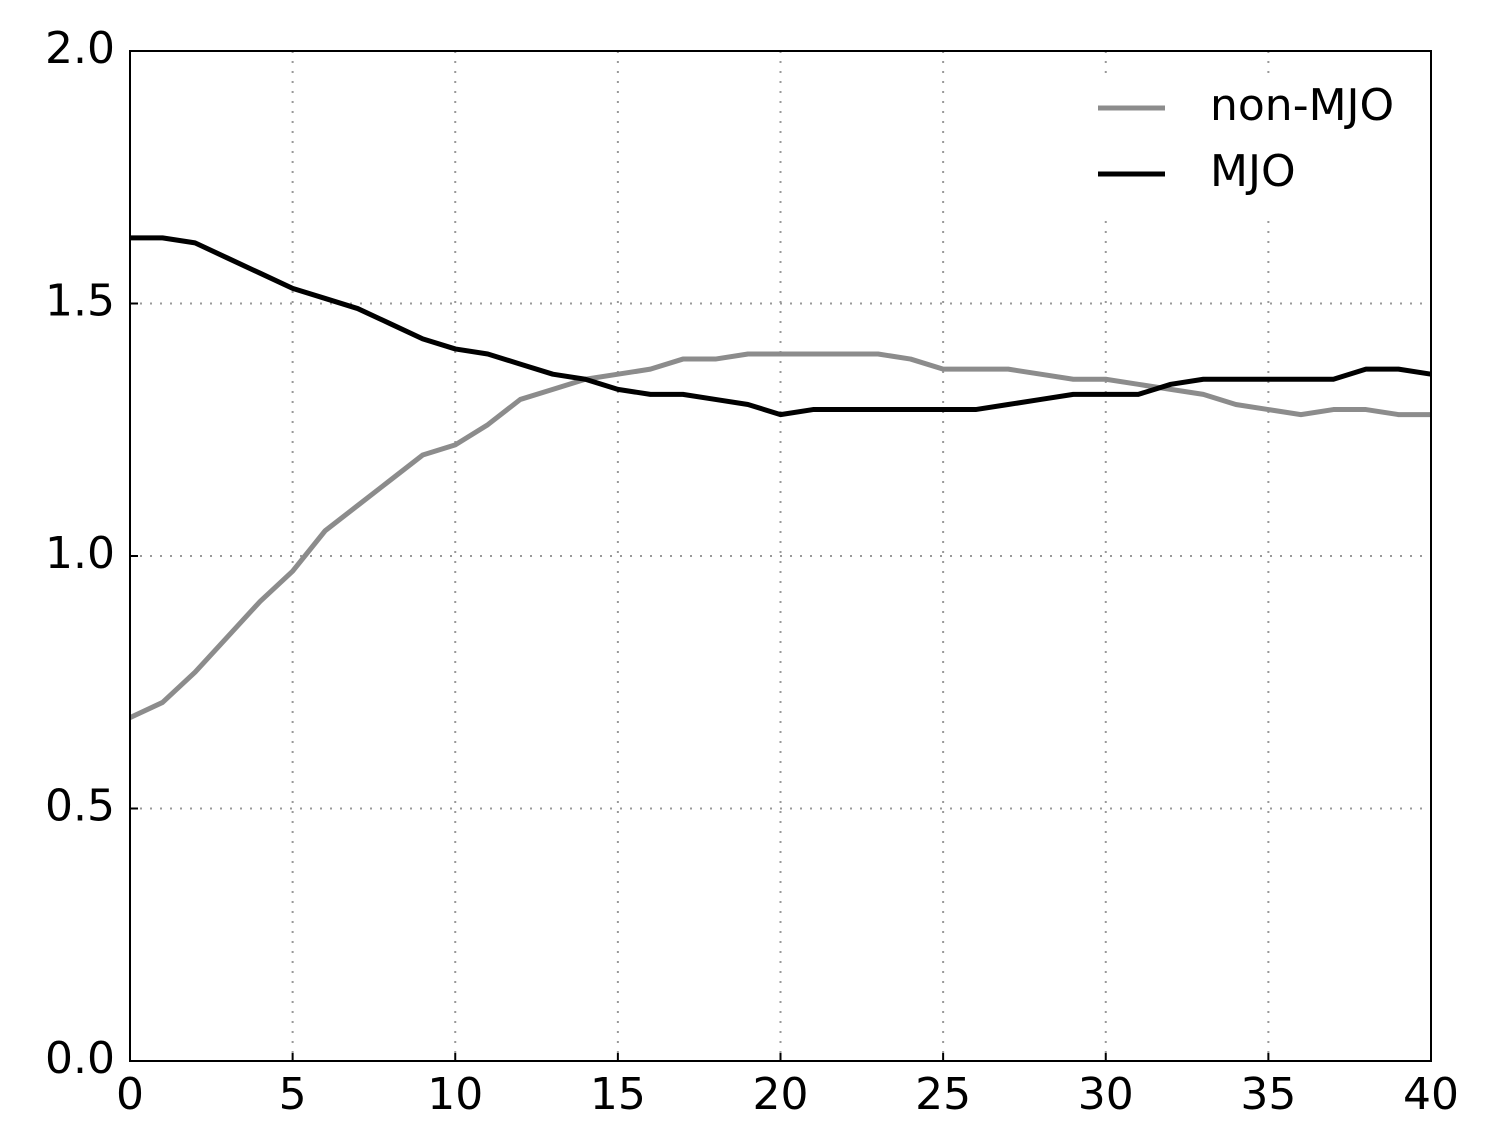  Describe the element at coordinates (130, 1094) in the screenshot. I see `x-tick-label: 0` at that location.